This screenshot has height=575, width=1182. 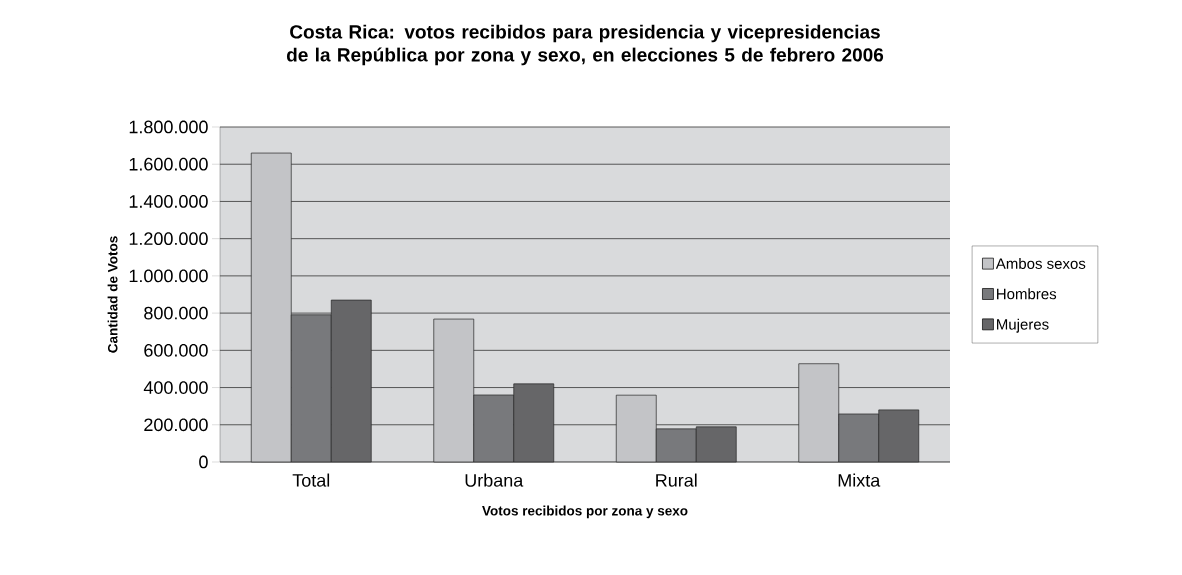 I want to click on y-tick-label: 400.000, so click(x=175, y=387).